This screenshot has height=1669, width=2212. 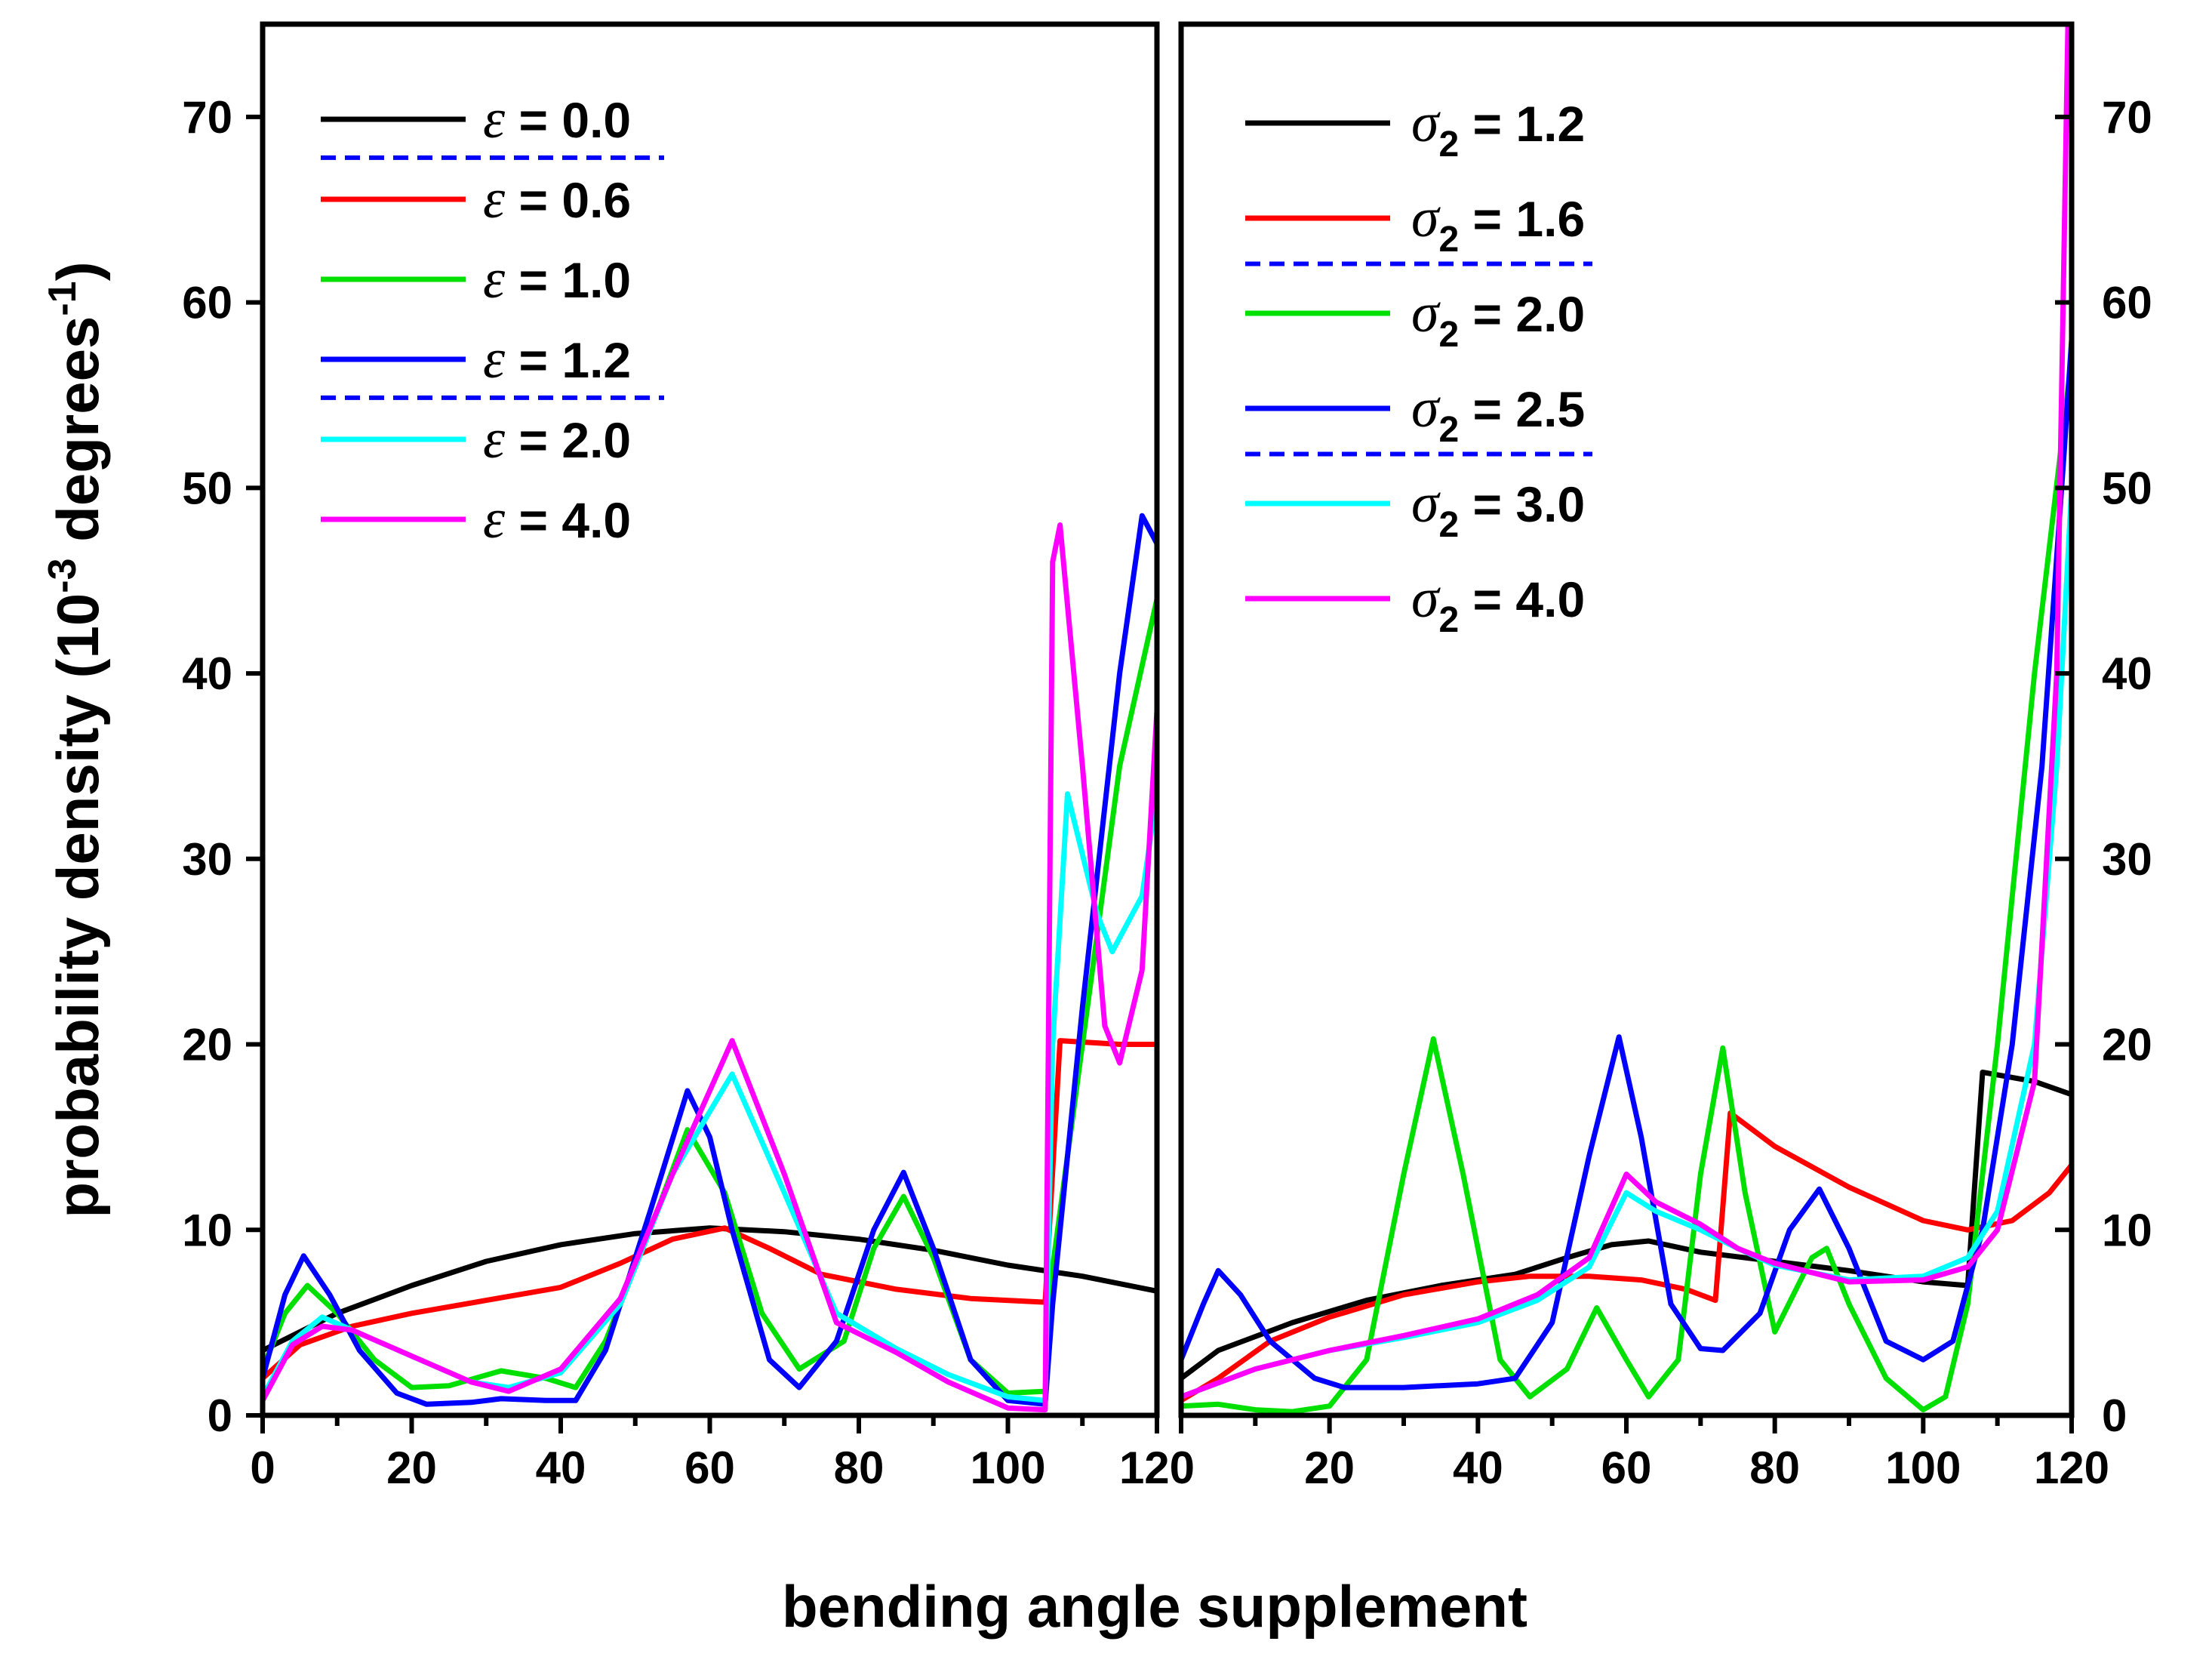 I want to click on y-axis-title-exp1: -3, so click(x=63, y=575).